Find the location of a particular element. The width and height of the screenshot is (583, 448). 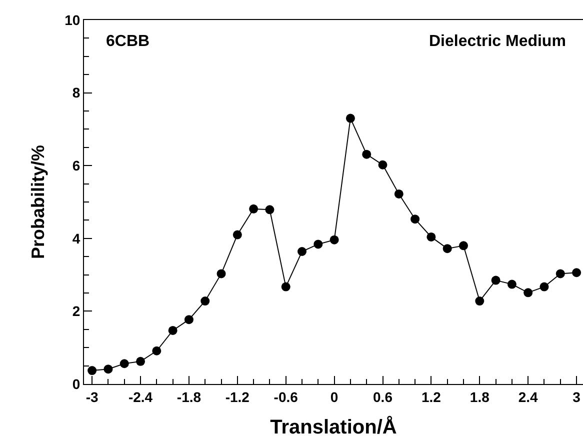

annotation: 6CBB is located at coordinates (128, 41).